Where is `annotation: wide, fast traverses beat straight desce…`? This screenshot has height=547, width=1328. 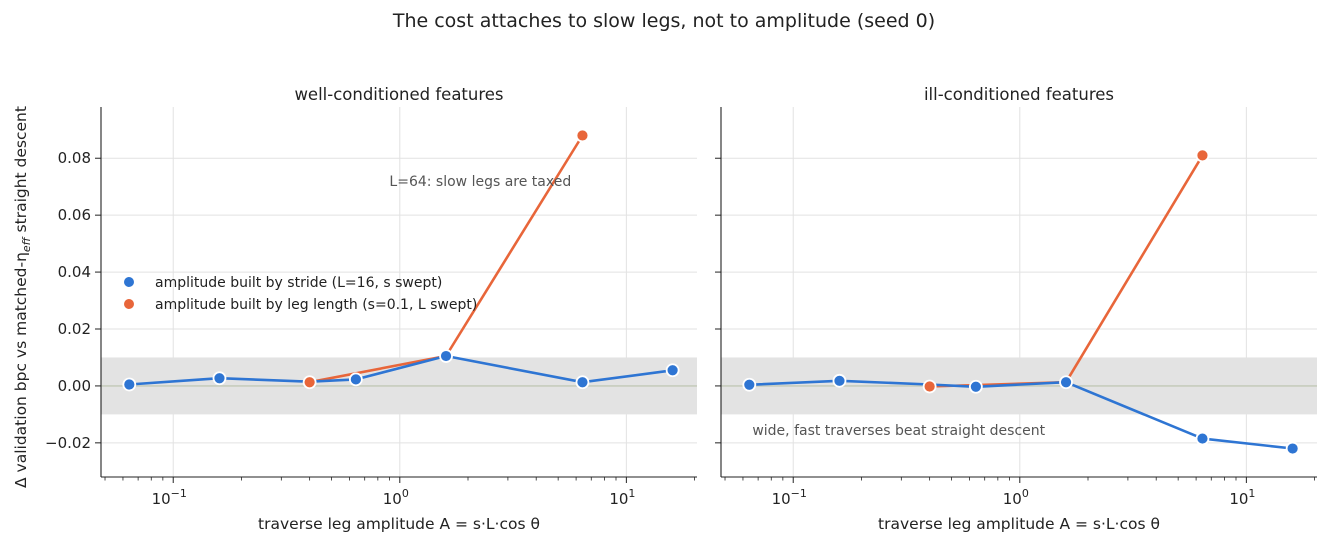
annotation: wide, fast traverses beat straight desce… is located at coordinates (898, 431).